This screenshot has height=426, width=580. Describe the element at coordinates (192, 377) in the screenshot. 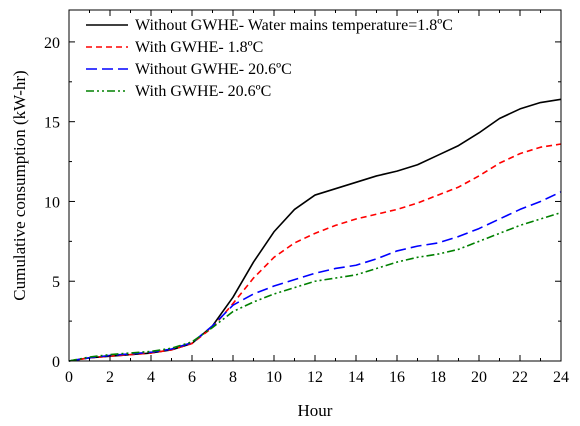

I see `x-tick-label: 6` at that location.